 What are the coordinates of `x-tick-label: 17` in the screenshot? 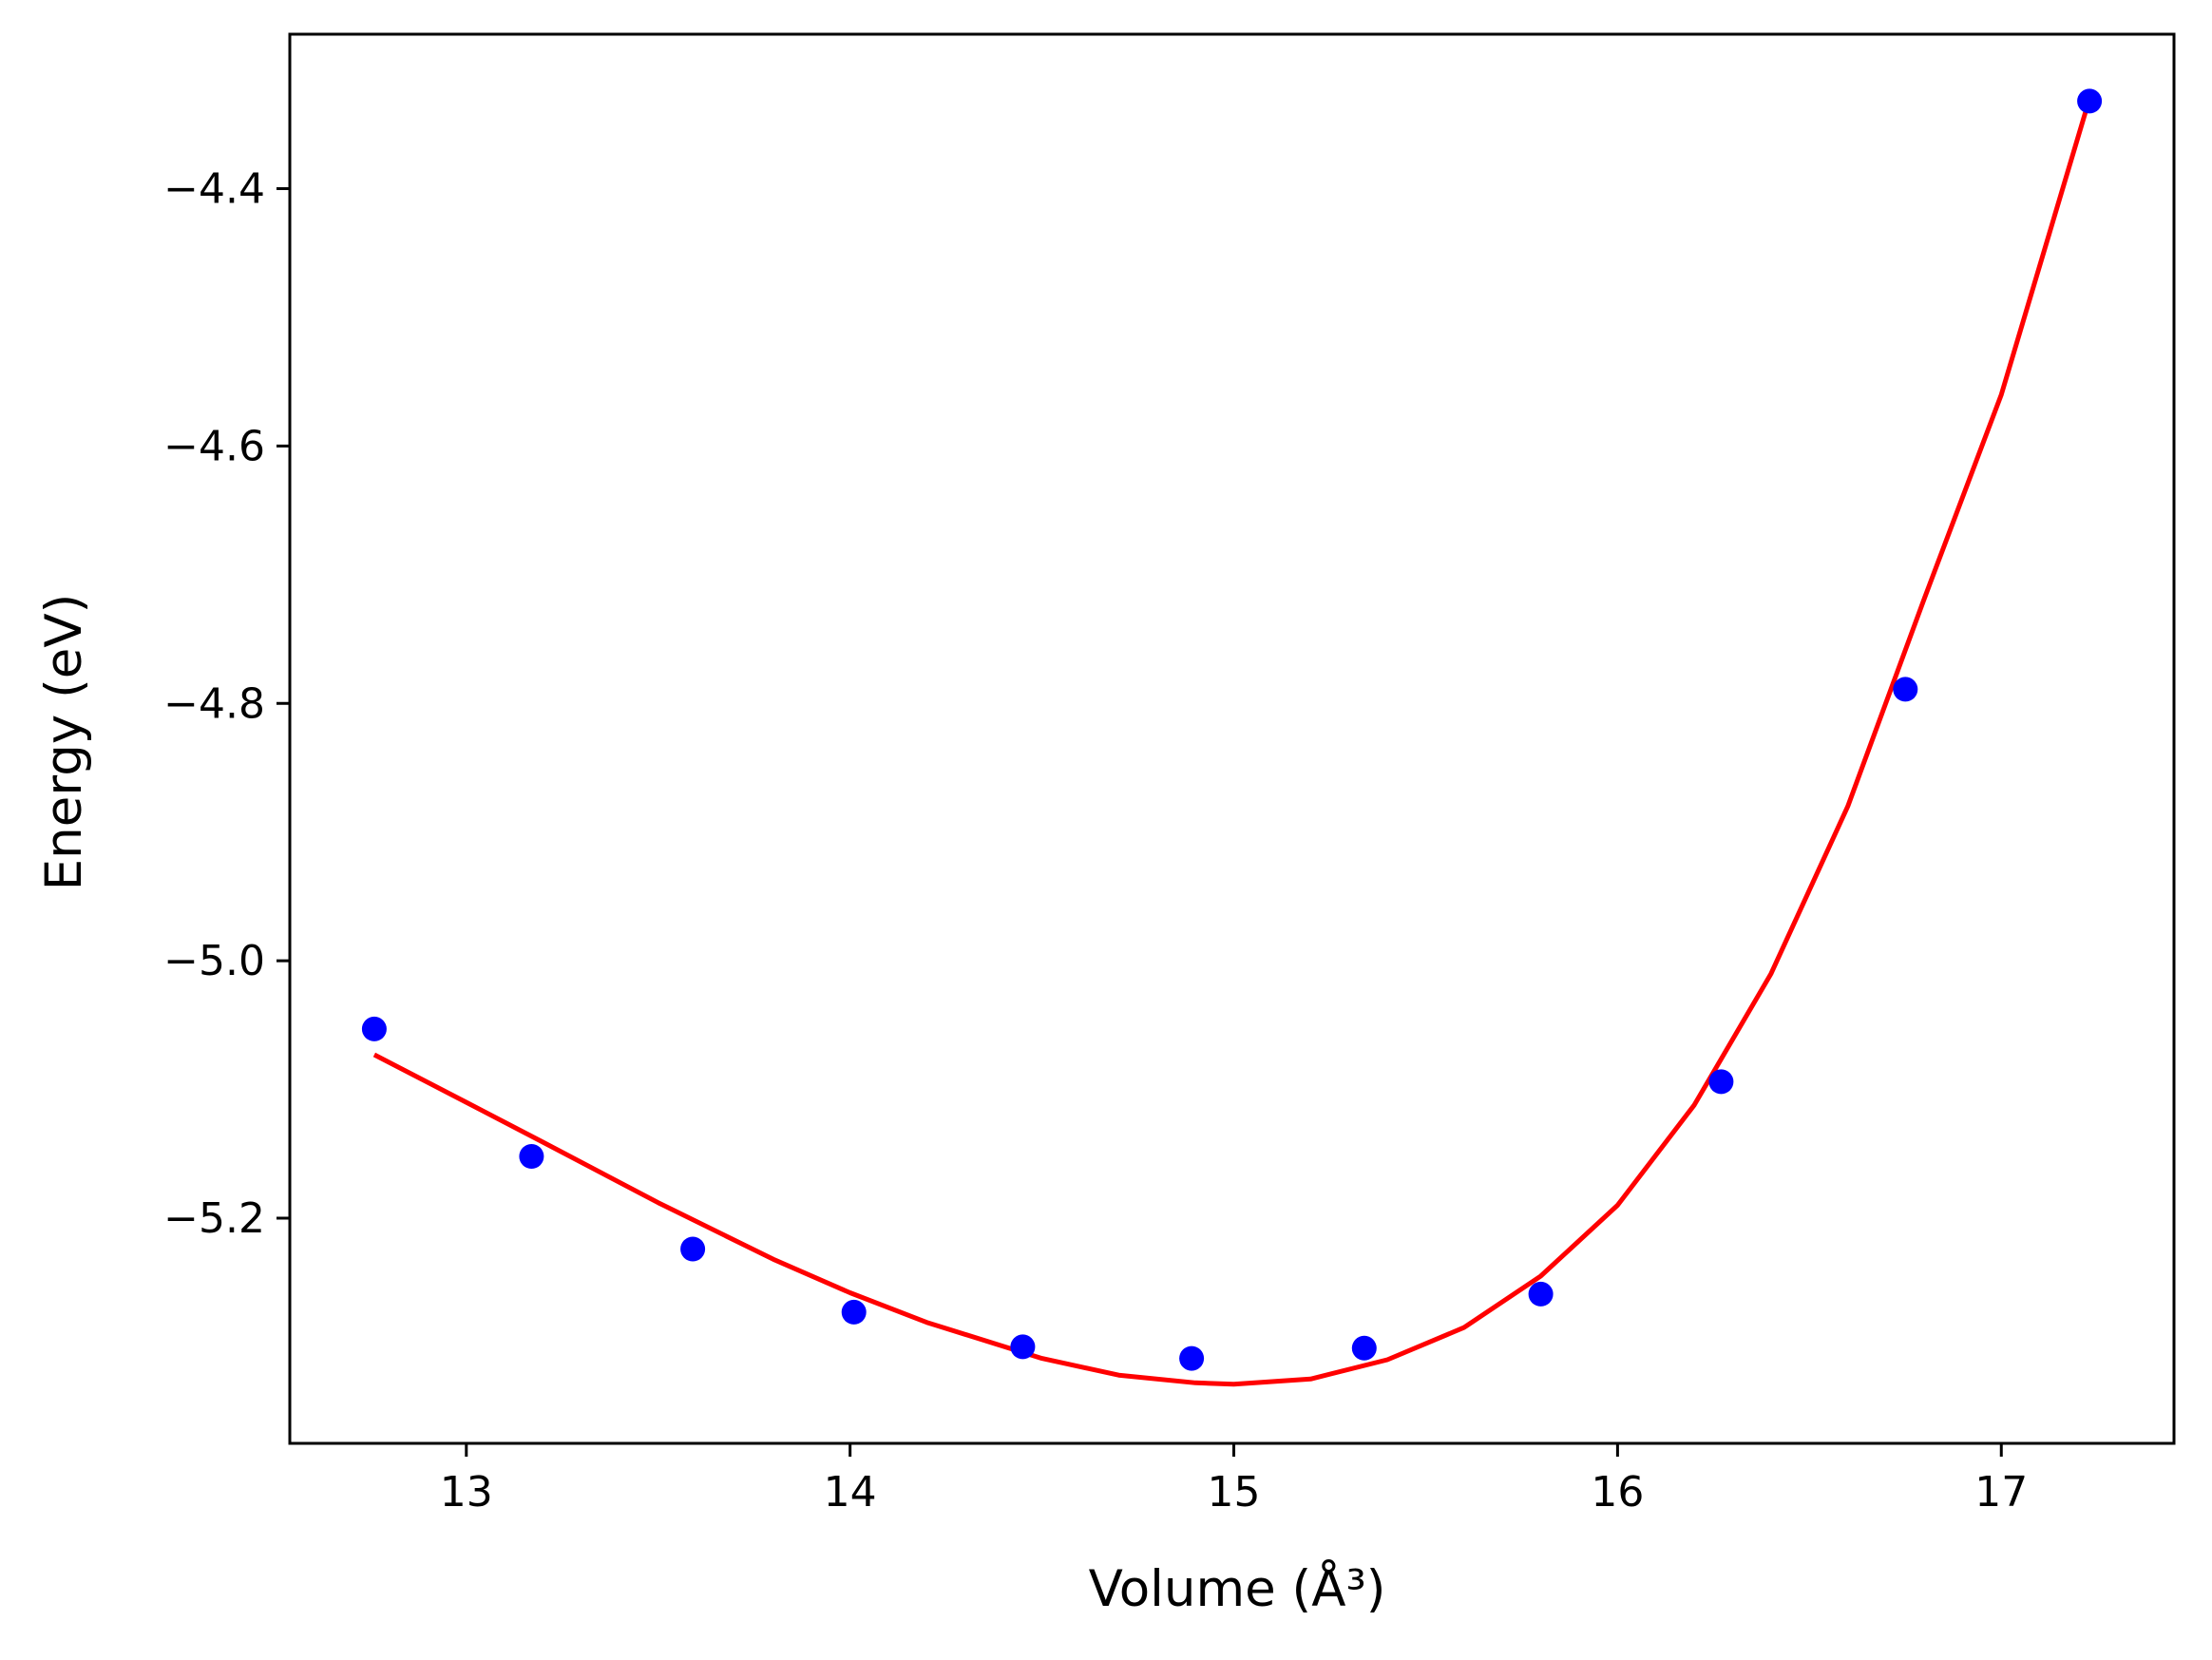 It's located at (2001, 1492).